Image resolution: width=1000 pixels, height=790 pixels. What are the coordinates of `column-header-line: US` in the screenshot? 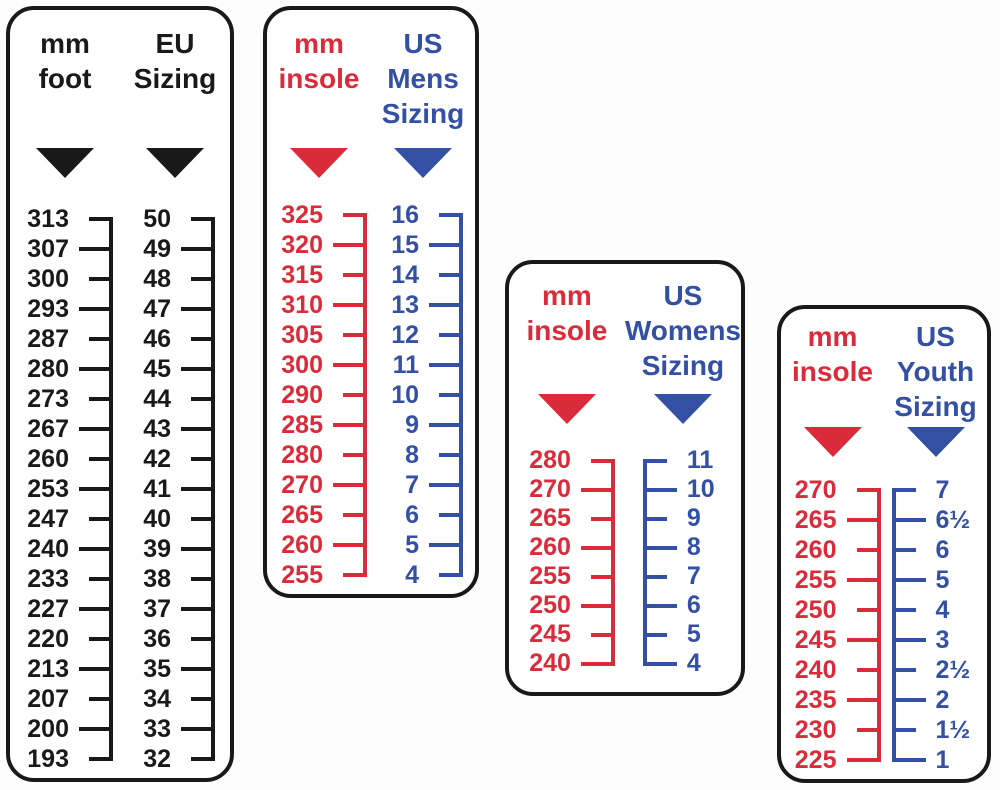 It's located at (935, 336).